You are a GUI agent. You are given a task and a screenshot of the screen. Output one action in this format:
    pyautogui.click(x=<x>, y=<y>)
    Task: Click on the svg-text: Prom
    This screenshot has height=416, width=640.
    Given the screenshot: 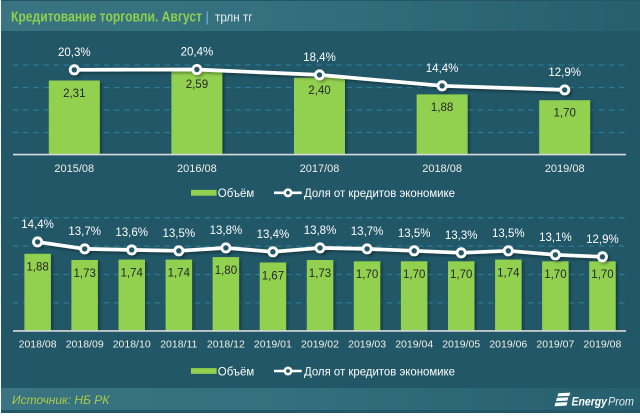 What is the action you would take?
    pyautogui.click(x=621, y=402)
    